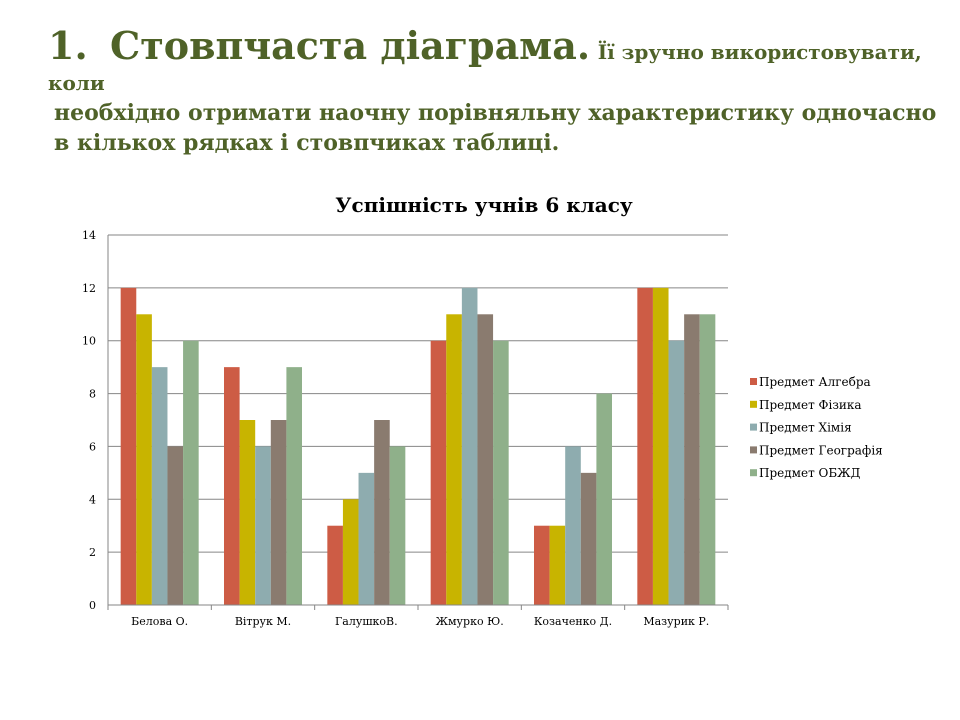 This screenshot has height=720, width=960. Describe the element at coordinates (89, 235) in the screenshot. I see `y-tick-label: 14` at that location.